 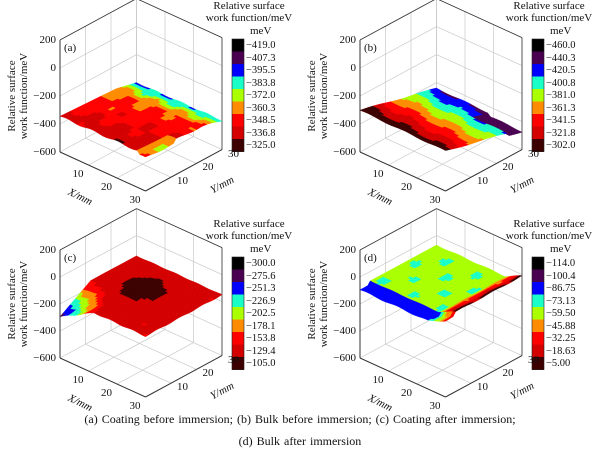 What do you see at coordinates (561, 145) in the screenshot?
I see `colorbar-level-label: −302.0` at bounding box center [561, 145].